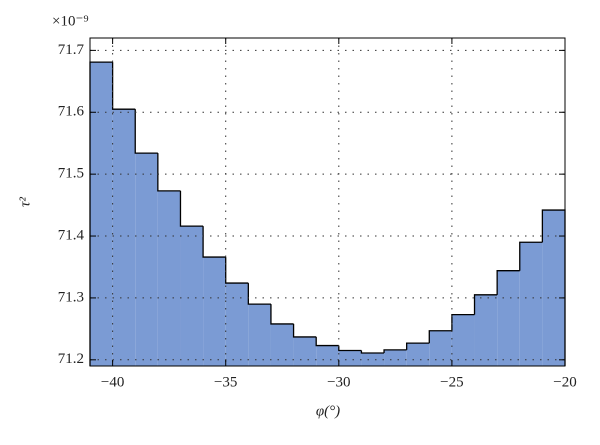 This screenshot has height=445, width=600. Describe the element at coordinates (71, 50) in the screenshot. I see `y-tick-label: 71.7` at that location.